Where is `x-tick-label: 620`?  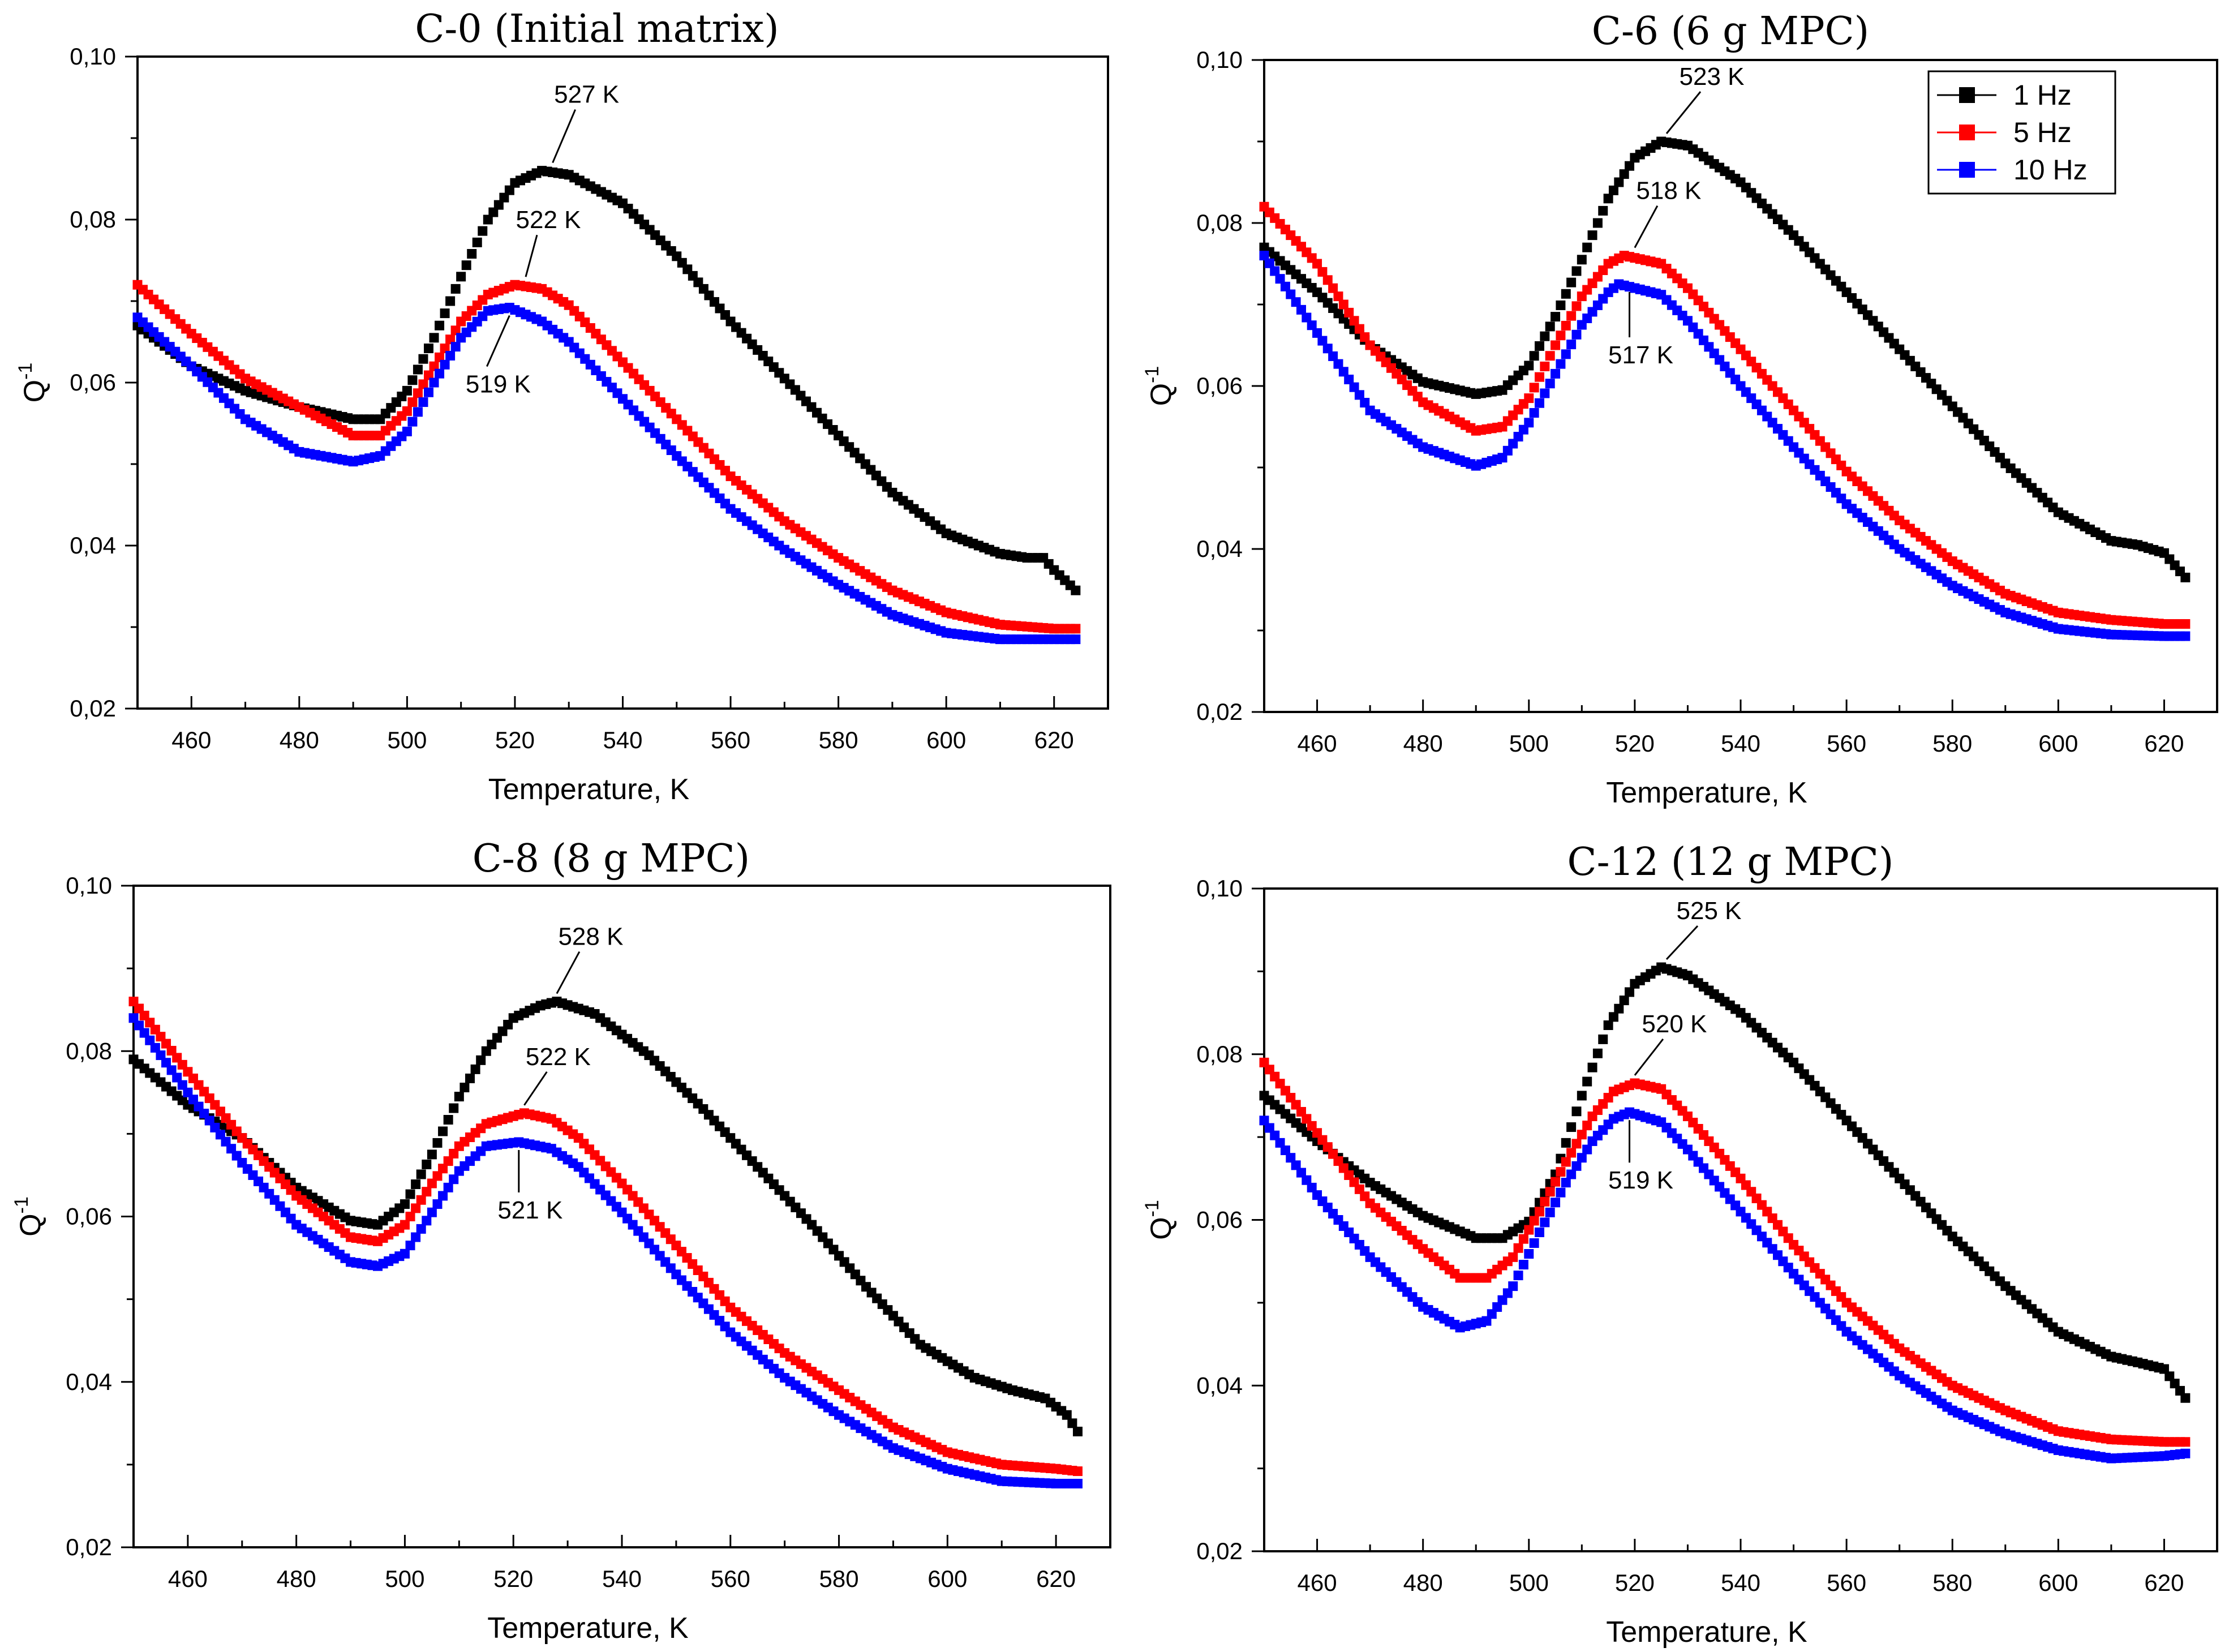 x-tick-label: 620 is located at coordinates (2164, 1582).